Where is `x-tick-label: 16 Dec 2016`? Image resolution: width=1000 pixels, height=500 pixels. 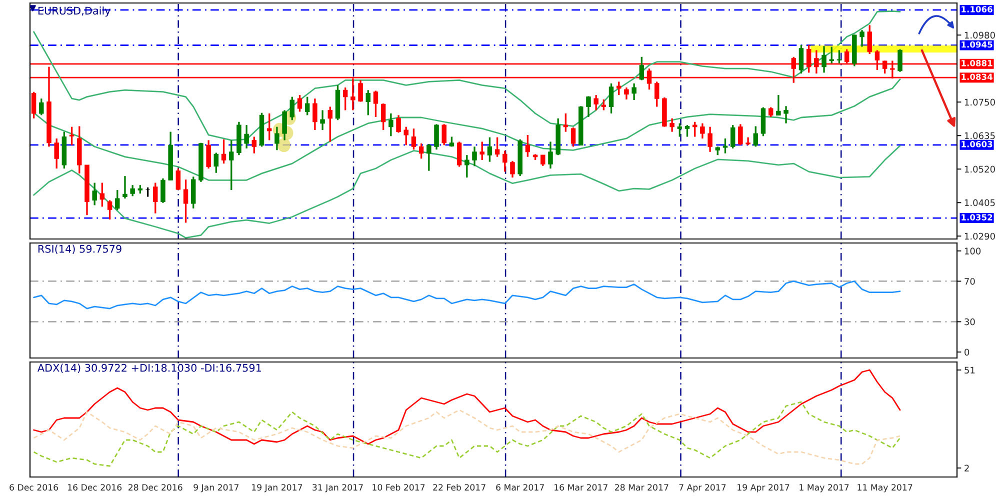
x-tick-label: 16 Dec 2016 is located at coordinates (95, 487).